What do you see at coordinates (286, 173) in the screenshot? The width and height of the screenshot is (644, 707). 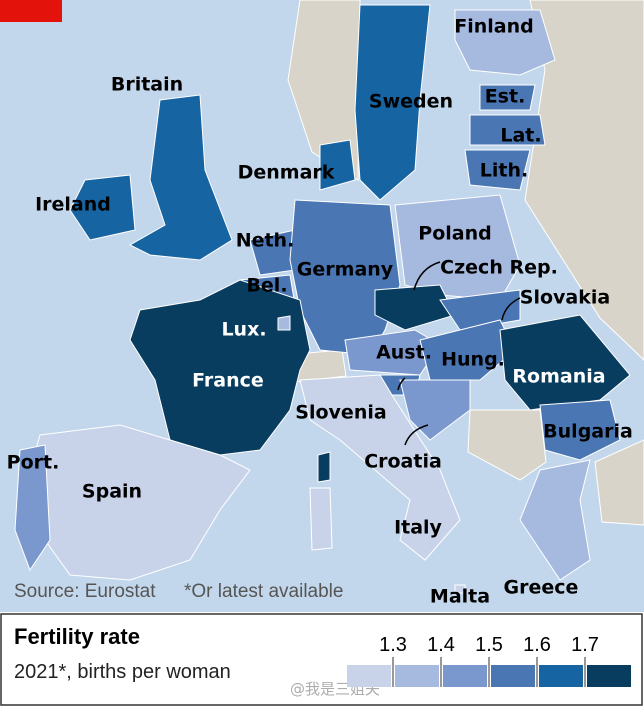 I see `country-label: Denmark` at bounding box center [286, 173].